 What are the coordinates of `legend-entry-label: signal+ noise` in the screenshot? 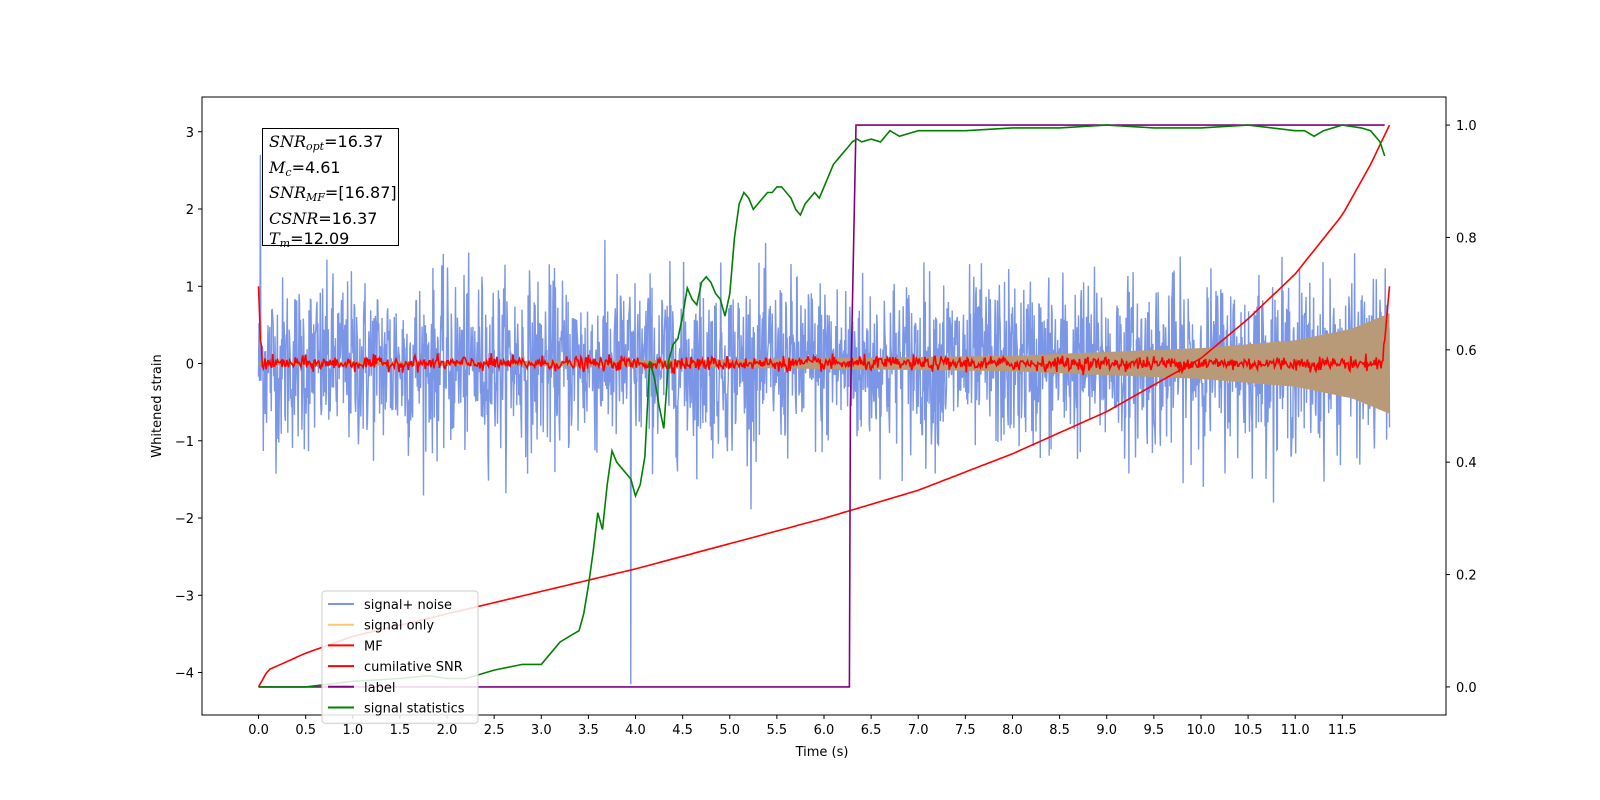 It's located at (408, 605).